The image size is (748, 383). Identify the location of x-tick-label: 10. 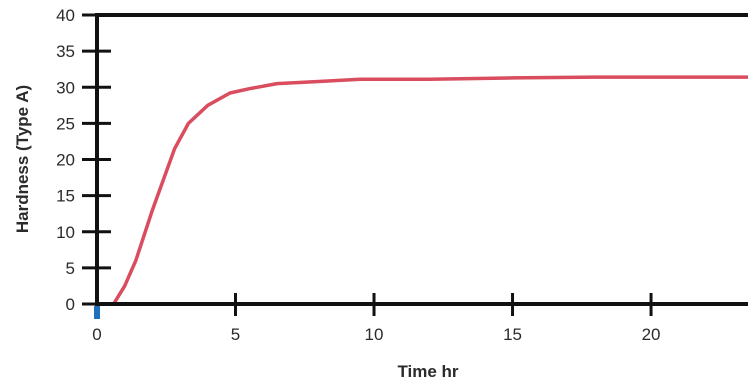
(374, 334).